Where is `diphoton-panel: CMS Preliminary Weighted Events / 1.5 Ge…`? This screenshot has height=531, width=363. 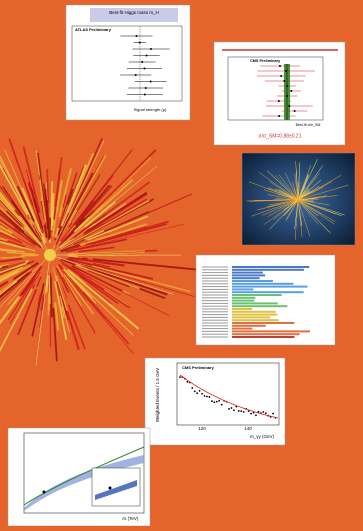
diphoton-panel: CMS Preliminary Weighted Events / 1.5 Ge… is located at coordinates (215, 401).